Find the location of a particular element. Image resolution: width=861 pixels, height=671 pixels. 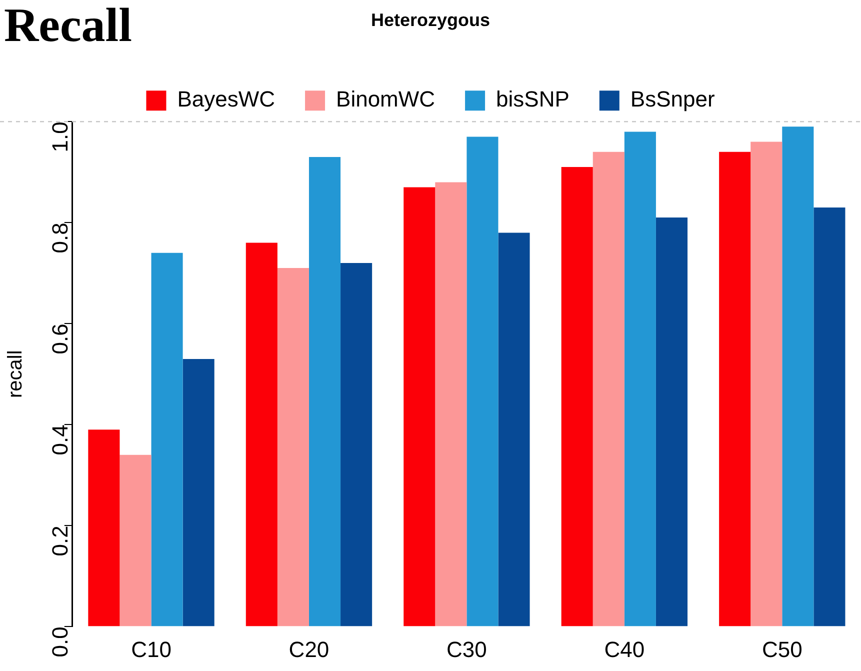

x-tick-label: C50 is located at coordinates (782, 649).